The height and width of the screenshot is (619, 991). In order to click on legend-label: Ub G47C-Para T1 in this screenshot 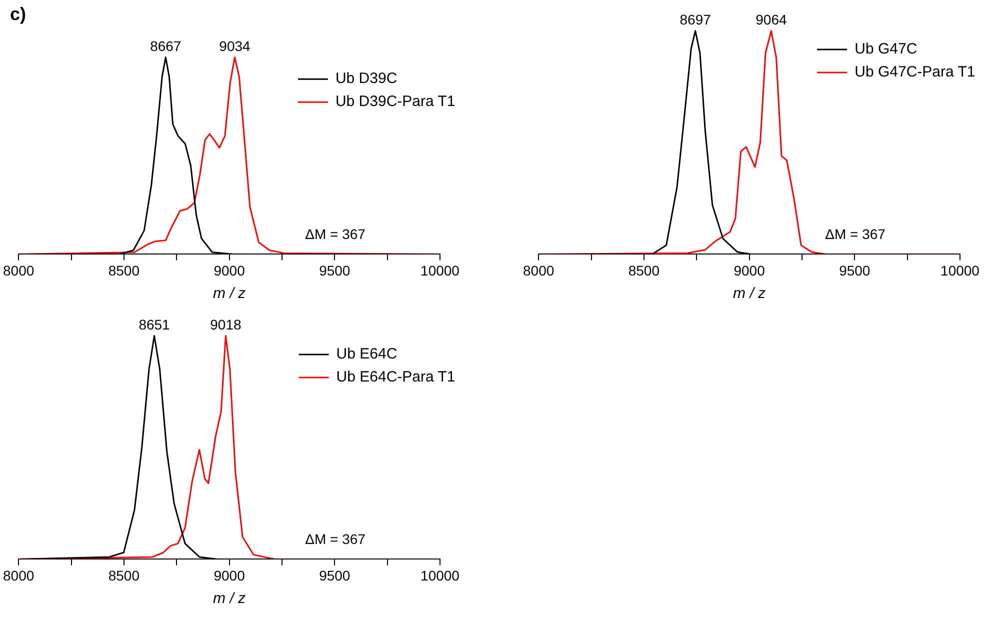, I will do `click(915, 72)`.